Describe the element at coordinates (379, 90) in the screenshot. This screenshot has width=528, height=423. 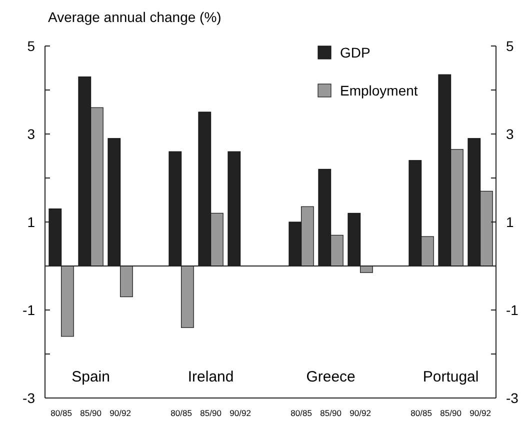
I see `legend-label: Employment` at that location.